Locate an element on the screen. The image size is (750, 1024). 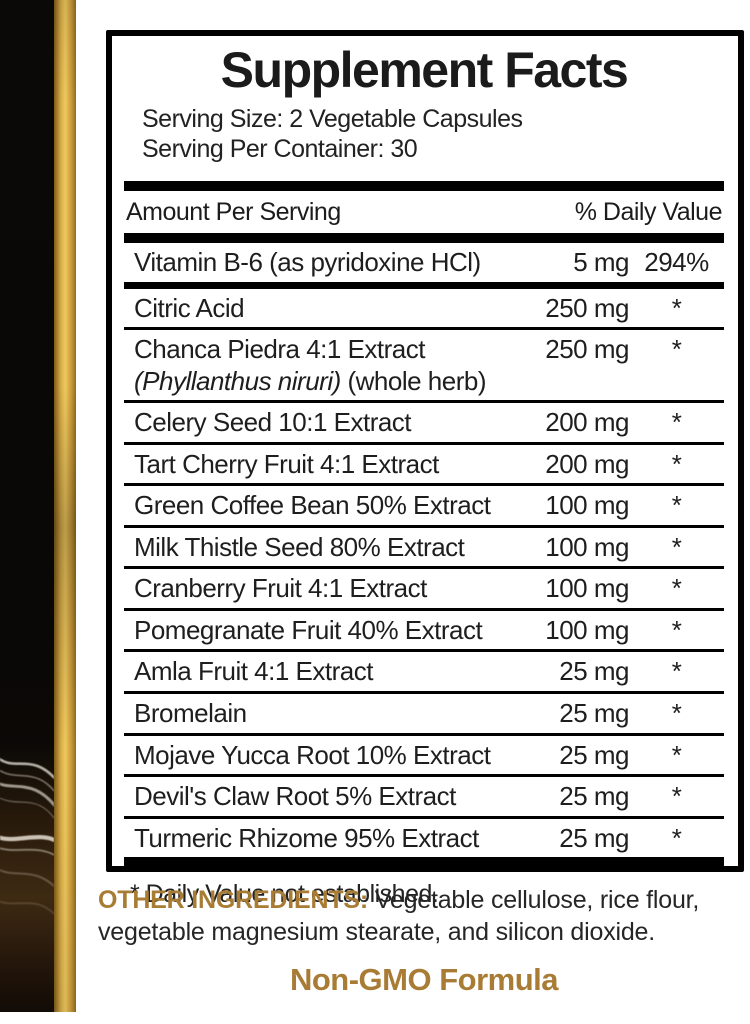
servings-per-container: Serving Per Container: 30 is located at coordinates (280, 148).